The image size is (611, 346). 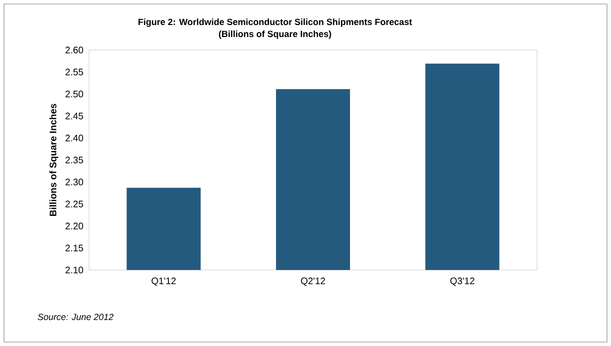 What do you see at coordinates (275, 34) in the screenshot?
I see `chart-subtitle: (Billions of Square Inches)` at bounding box center [275, 34].